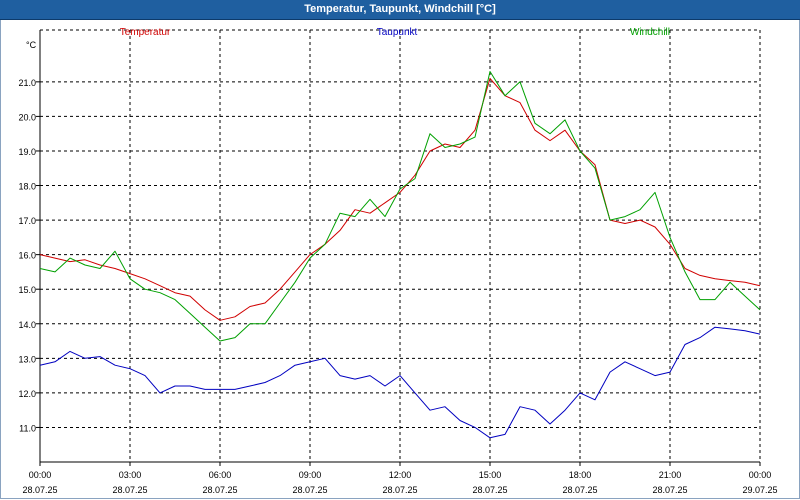 This screenshot has width=800, height=500. Describe the element at coordinates (27, 187) in the screenshot. I see `y-tick-label: 18.0` at that location.